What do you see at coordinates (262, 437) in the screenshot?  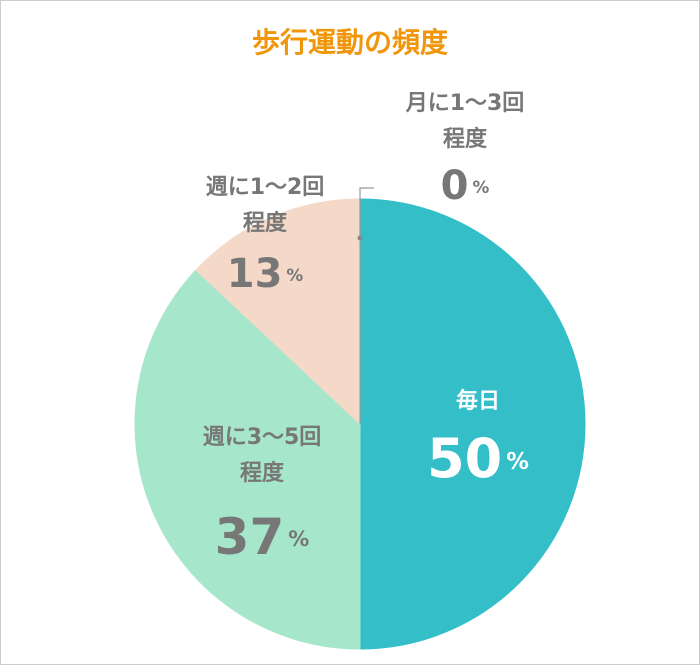 I see `category-label: 週に3～5回` at bounding box center [262, 437].